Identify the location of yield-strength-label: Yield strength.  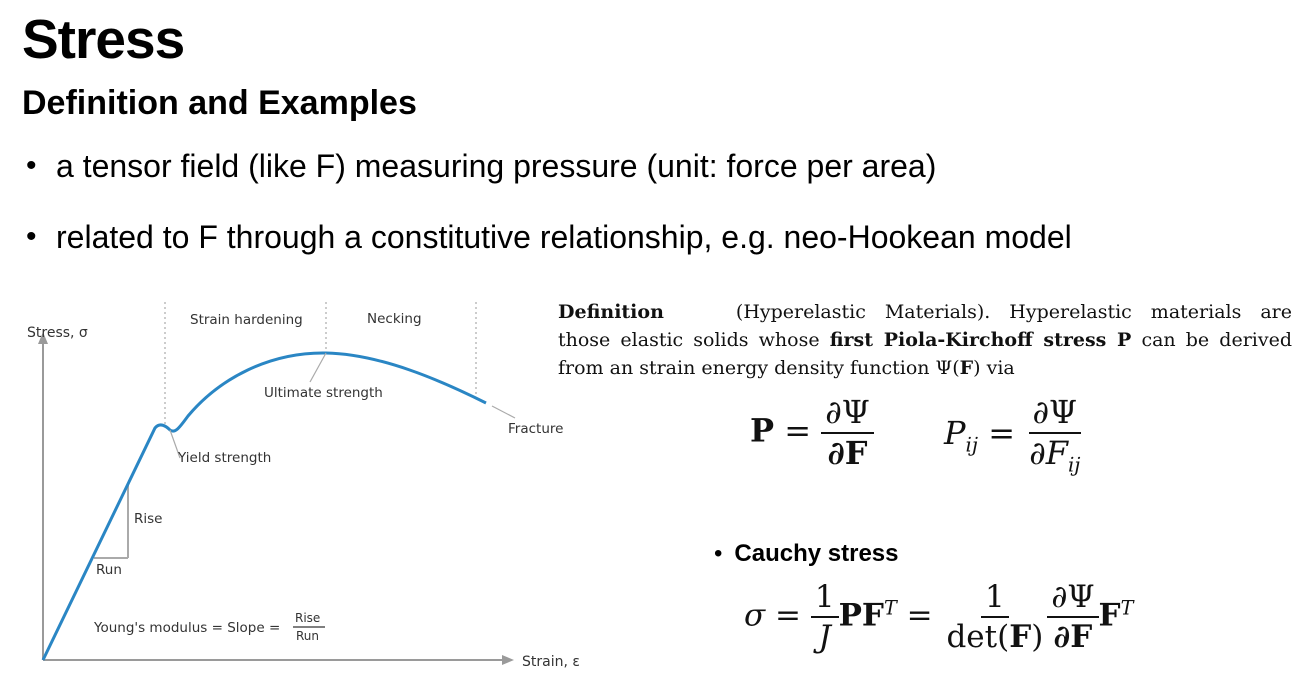
(224, 458).